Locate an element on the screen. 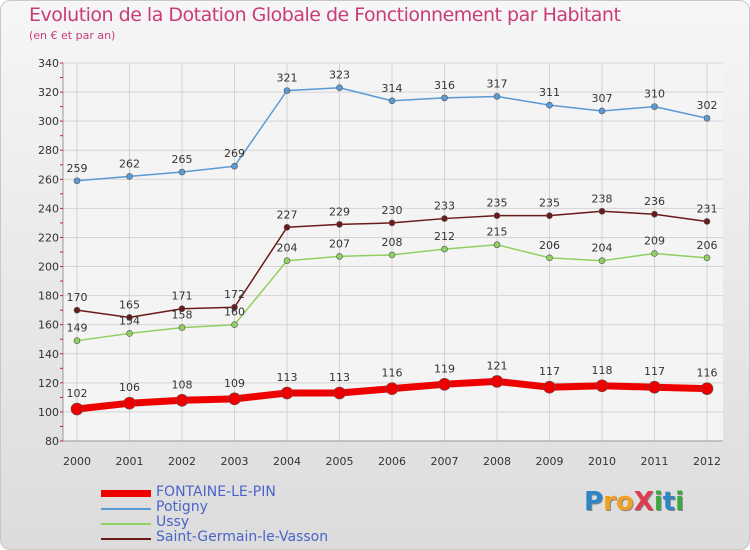 The height and width of the screenshot is (550, 750). data-label-ussy: 154 is located at coordinates (129, 320).